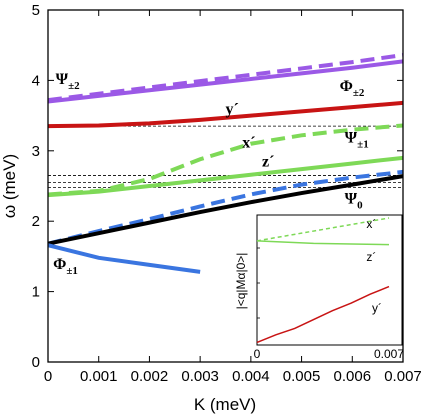 The image size is (436, 420). What do you see at coordinates (377, 308) in the screenshot?
I see `inset-series-label-2: y´` at bounding box center [377, 308].